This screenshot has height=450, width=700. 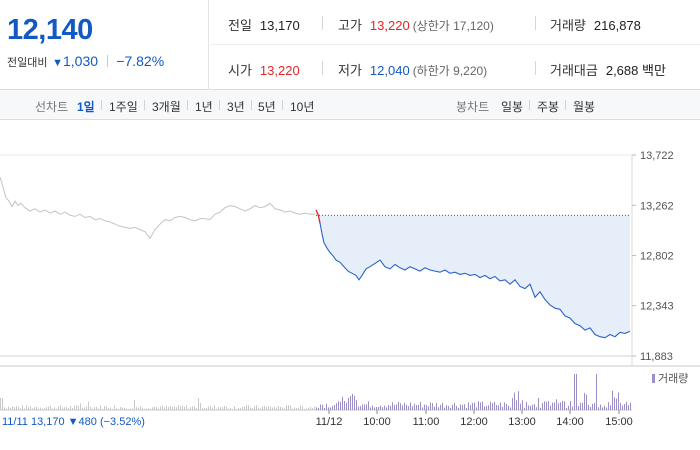 I want to click on candle-daily: 일봉, so click(x=512, y=107).